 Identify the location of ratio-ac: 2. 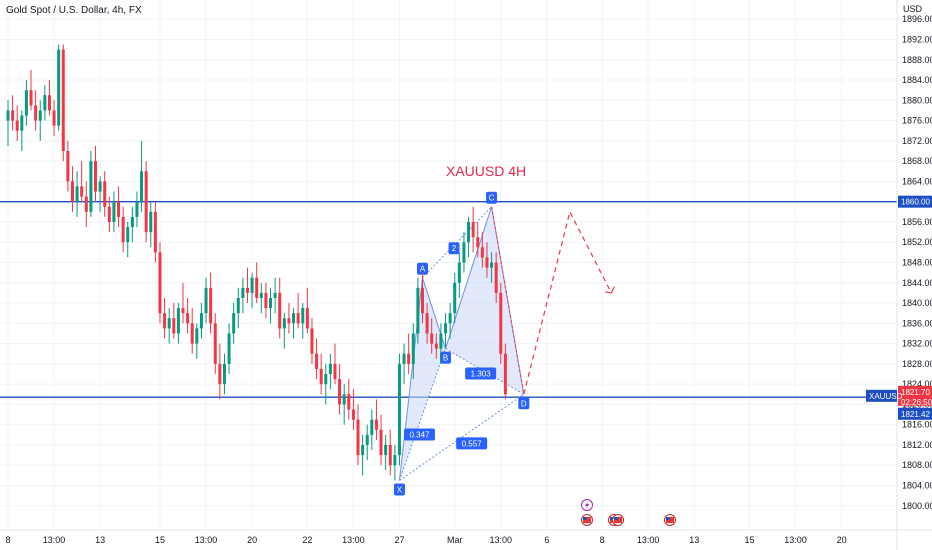
(454, 248).